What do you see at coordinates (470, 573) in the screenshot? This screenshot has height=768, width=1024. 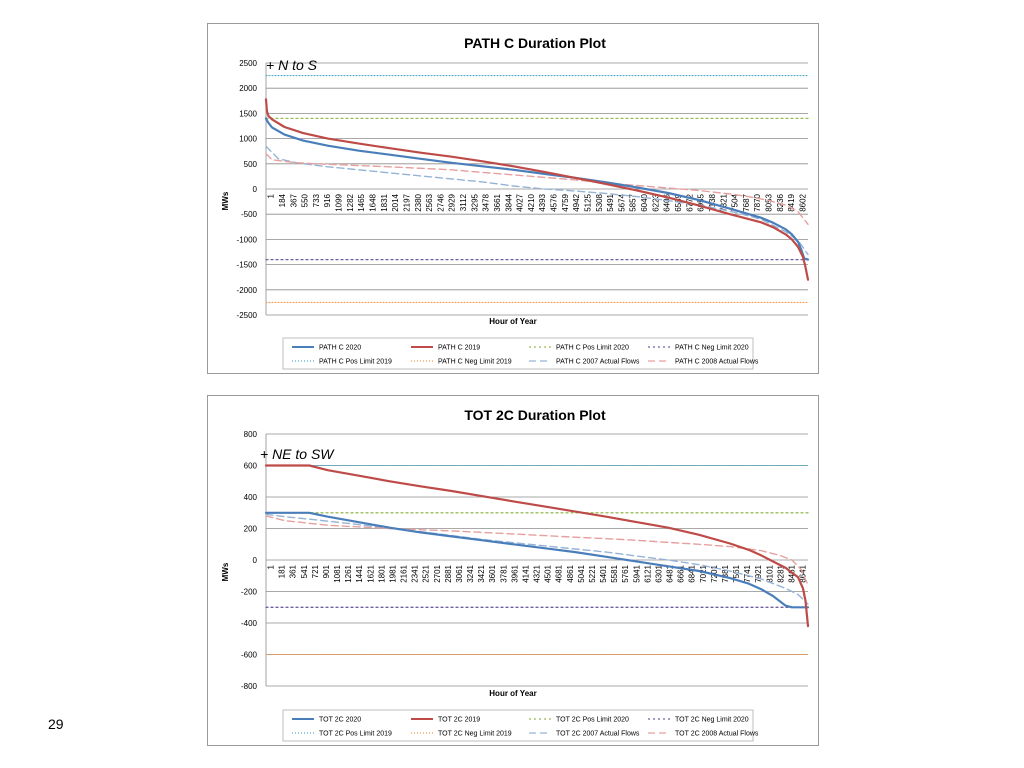 I see `tot-2c-x-tick-label: 3241` at bounding box center [470, 573].